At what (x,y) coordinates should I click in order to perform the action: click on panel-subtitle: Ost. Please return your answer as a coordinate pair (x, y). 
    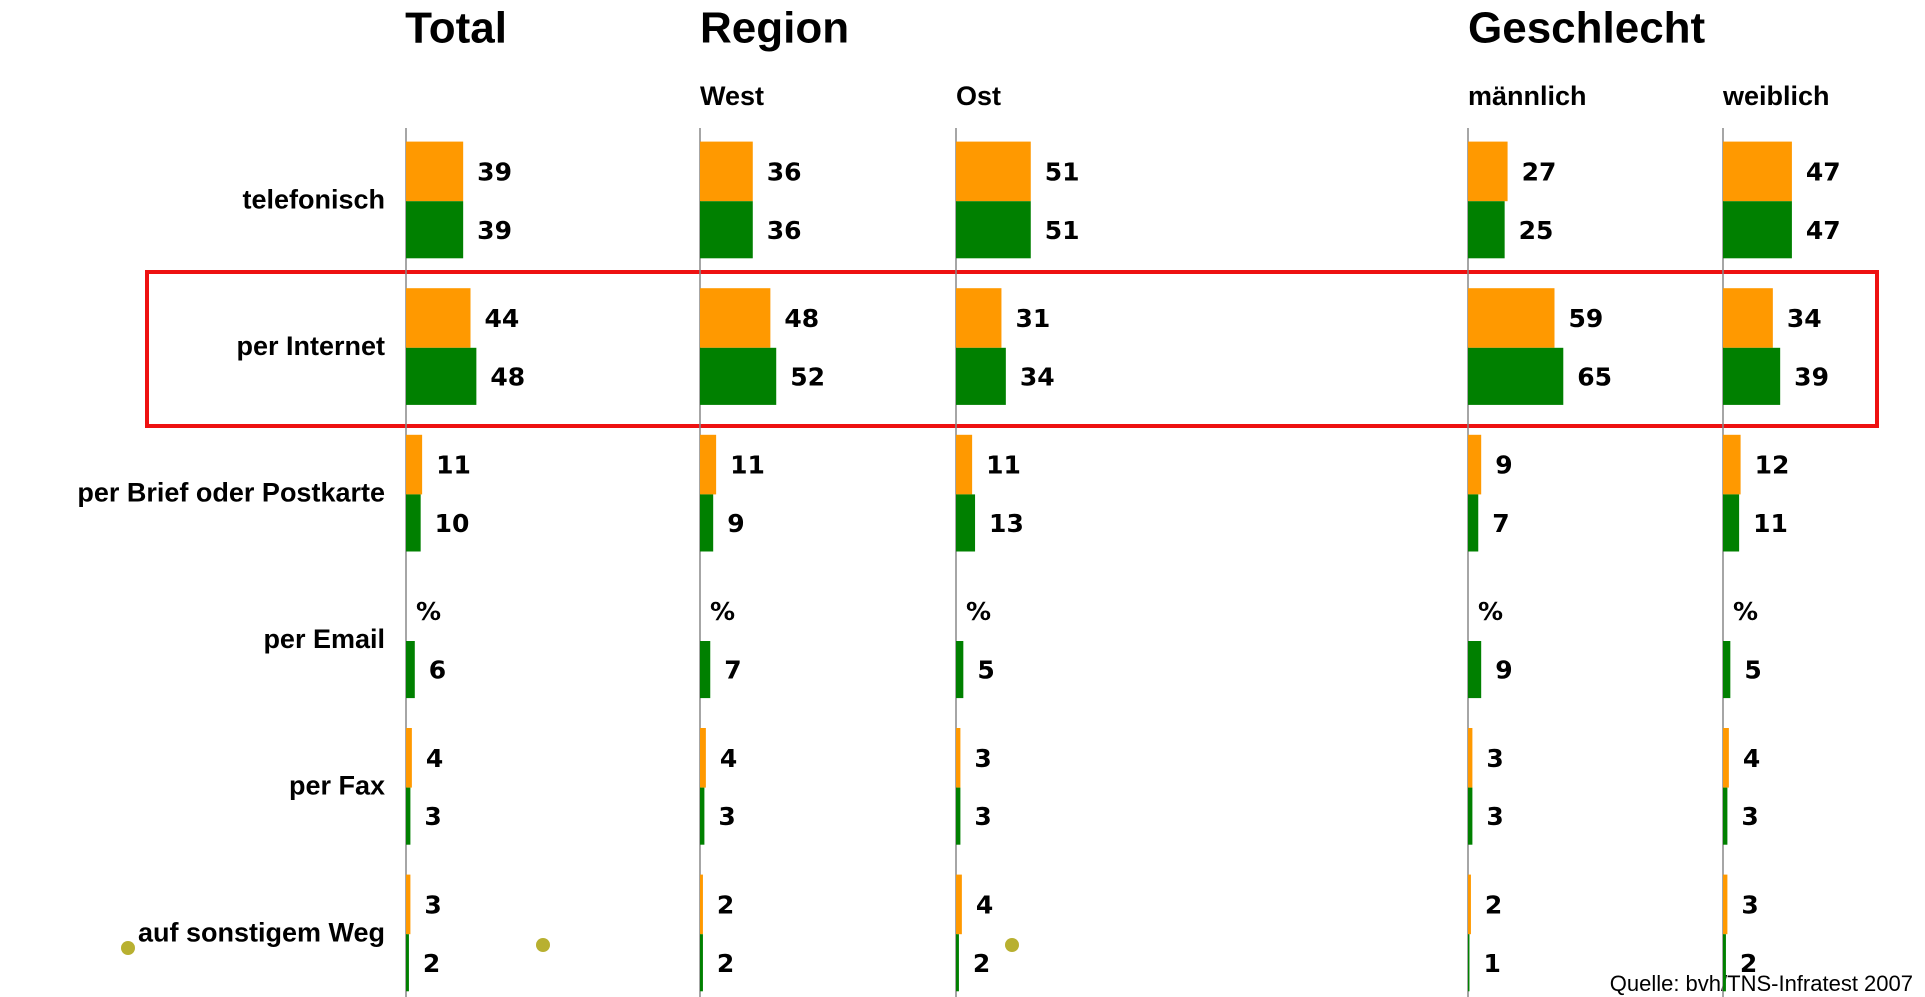
    Looking at the image, I should click on (978, 96).